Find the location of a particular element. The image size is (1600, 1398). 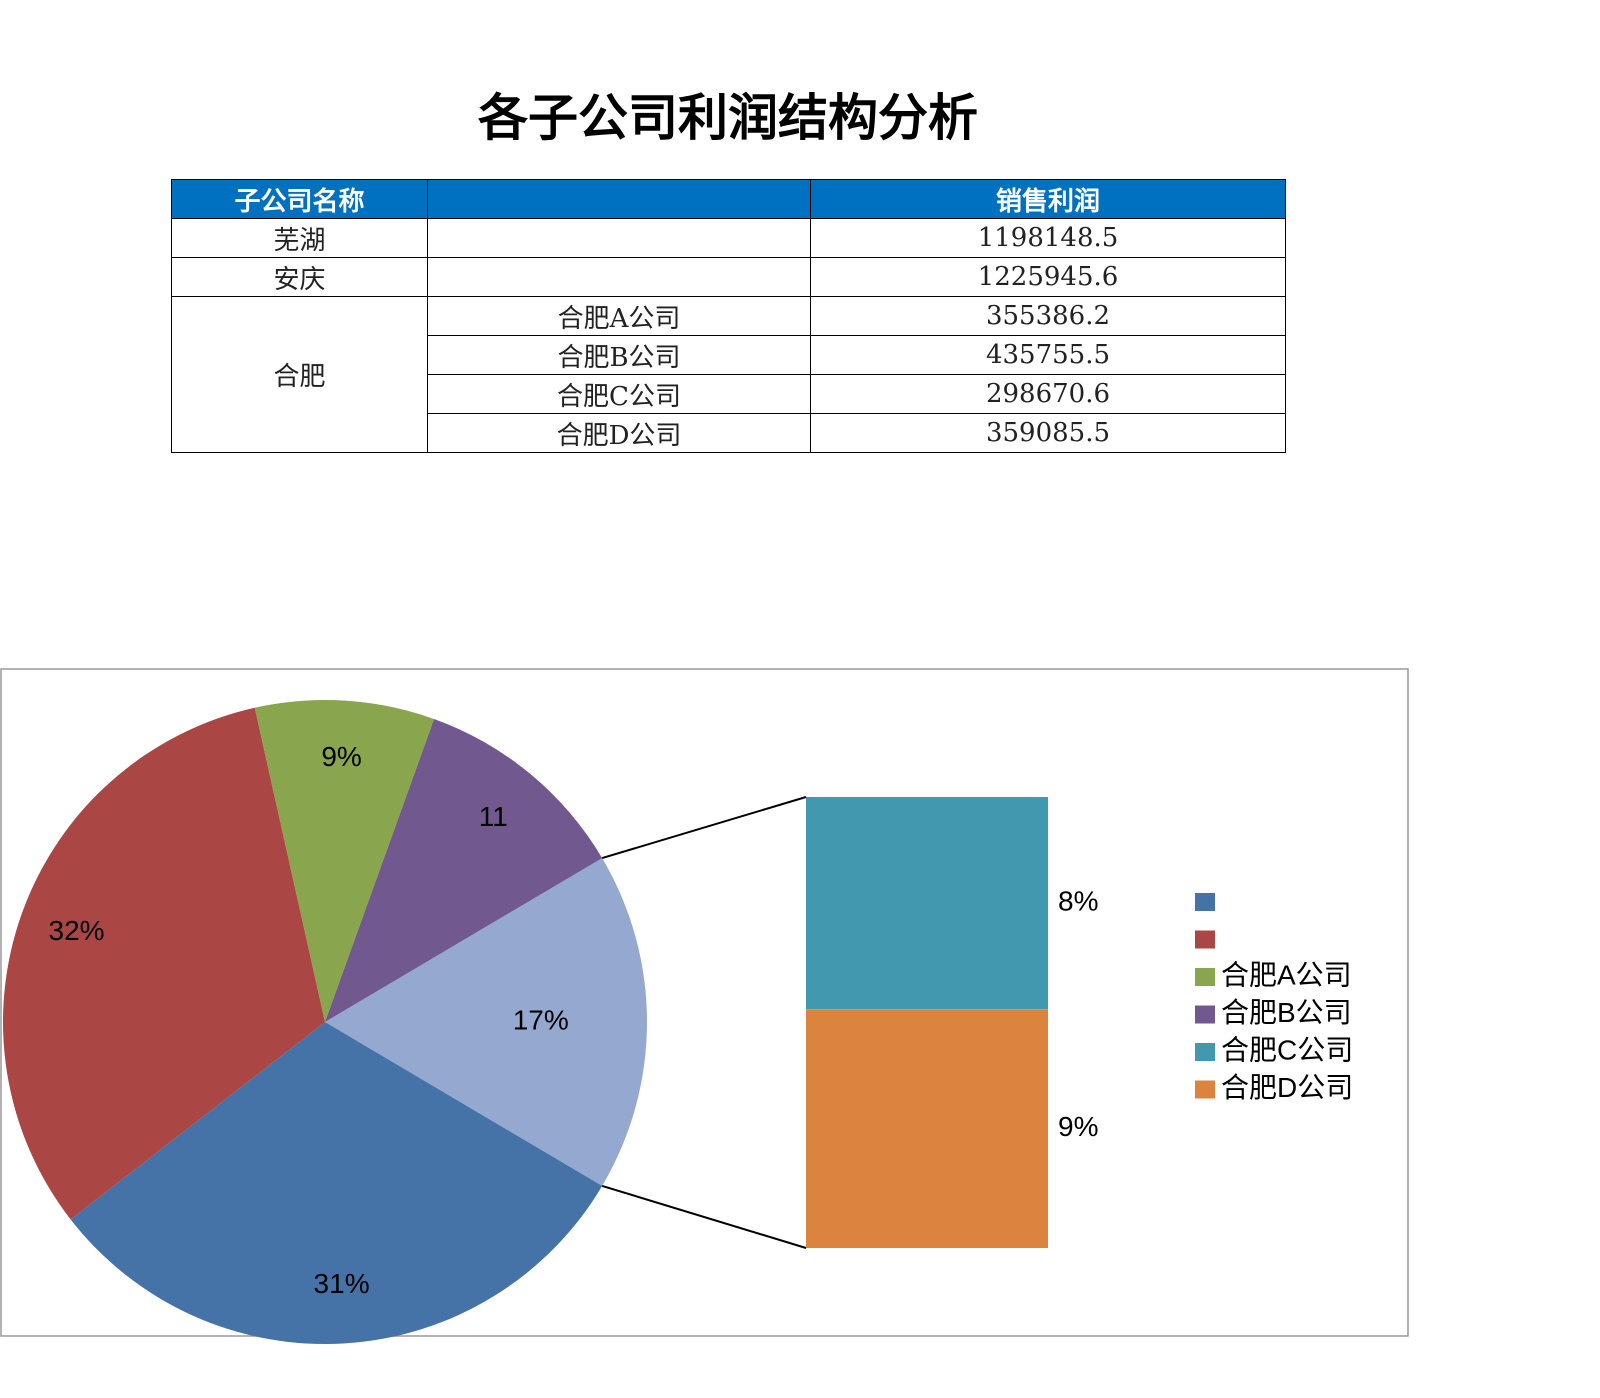

table-row: 芜湖 1198148.5 is located at coordinates (728, 238).